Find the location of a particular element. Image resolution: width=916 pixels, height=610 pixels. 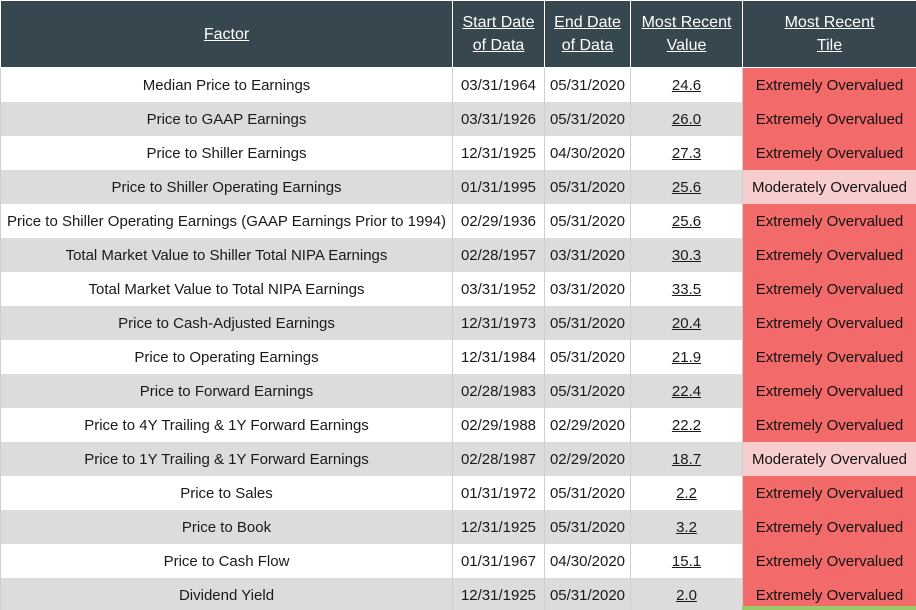

factor-cell: Median Price to Earnings is located at coordinates (226, 84).